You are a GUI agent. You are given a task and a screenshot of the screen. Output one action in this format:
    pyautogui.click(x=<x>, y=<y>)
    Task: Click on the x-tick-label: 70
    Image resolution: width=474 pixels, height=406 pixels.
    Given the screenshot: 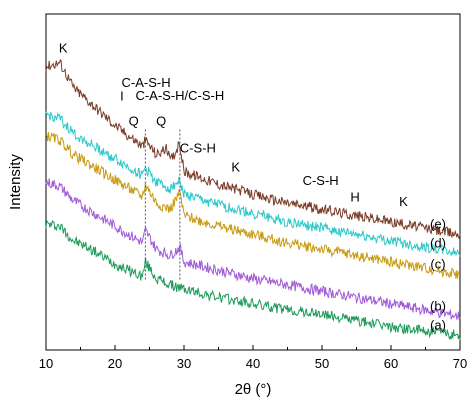 What is the action you would take?
    pyautogui.click(x=460, y=363)
    